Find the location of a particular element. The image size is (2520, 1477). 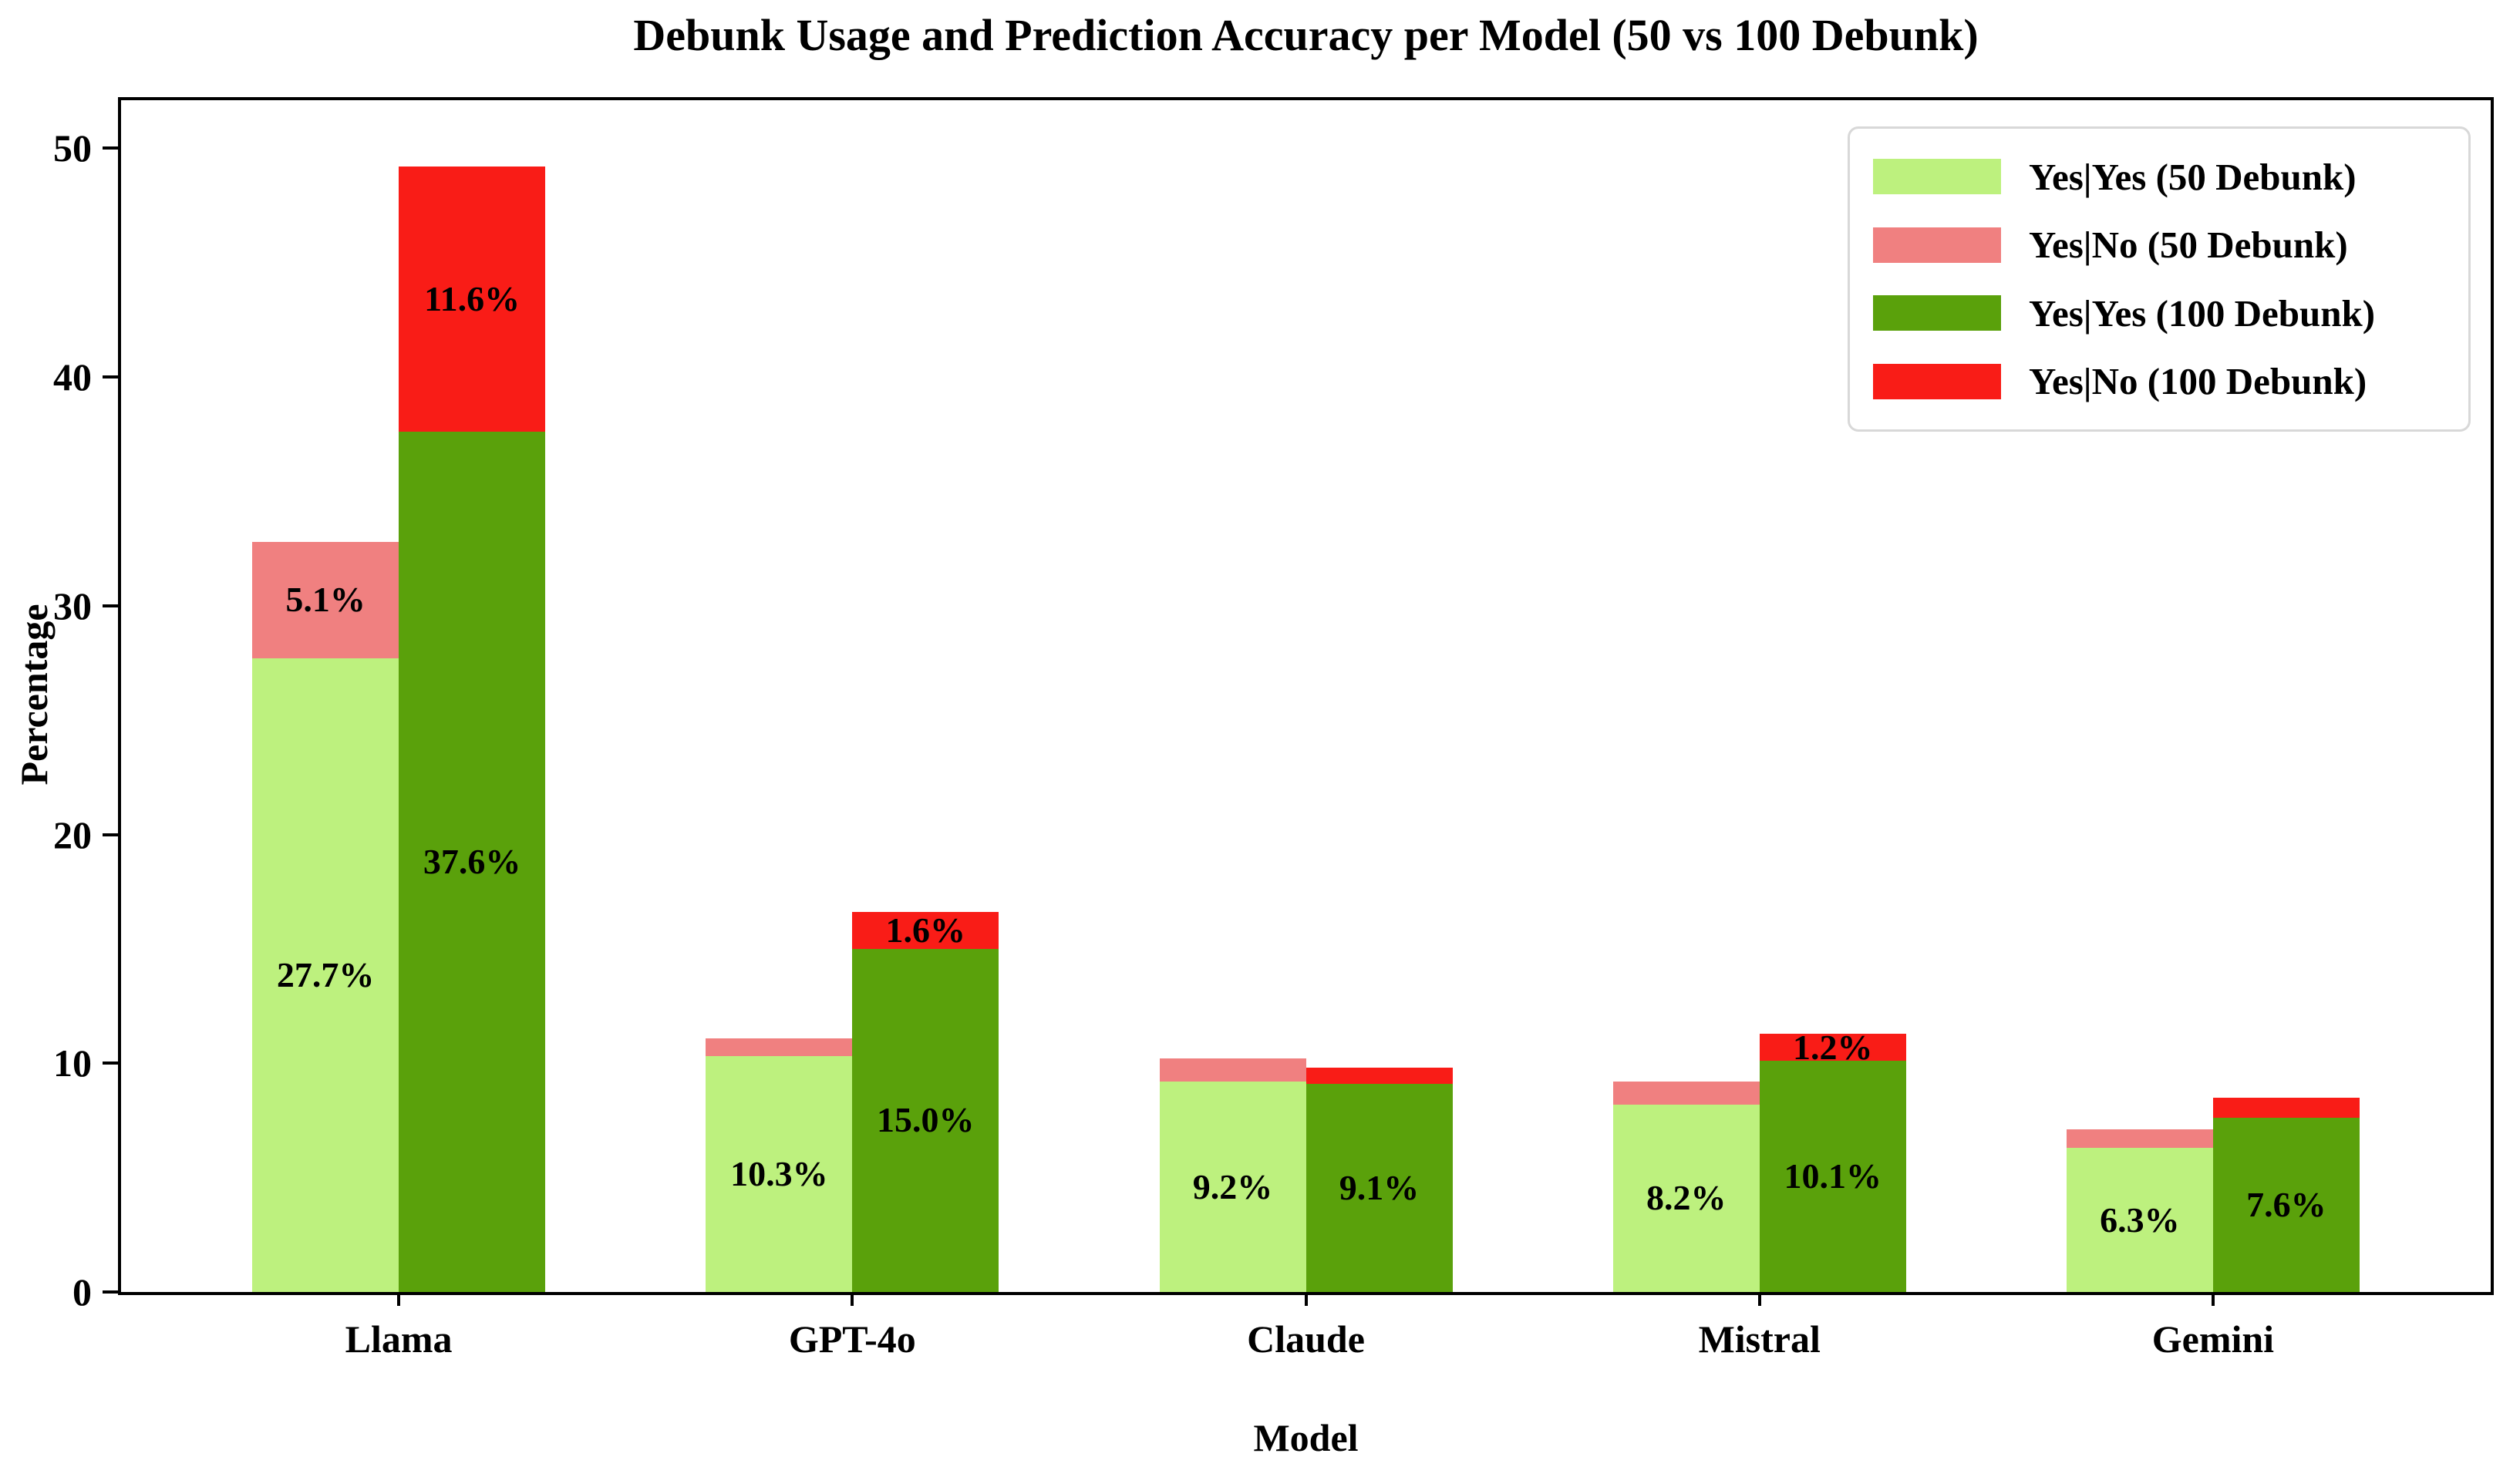

bar-value-label: 1.2% is located at coordinates (1832, 1047).